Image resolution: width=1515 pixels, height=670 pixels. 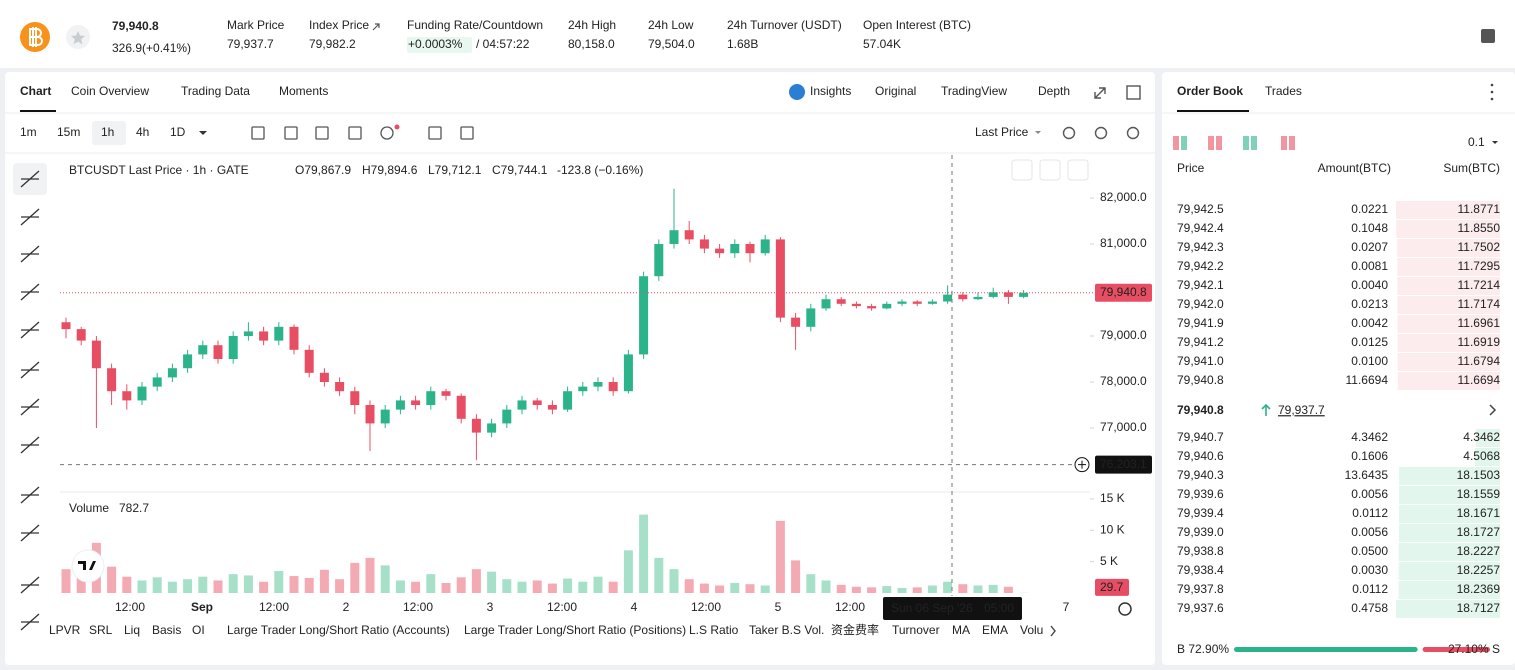 I want to click on price: 79,942.0, so click(x=1200, y=304).